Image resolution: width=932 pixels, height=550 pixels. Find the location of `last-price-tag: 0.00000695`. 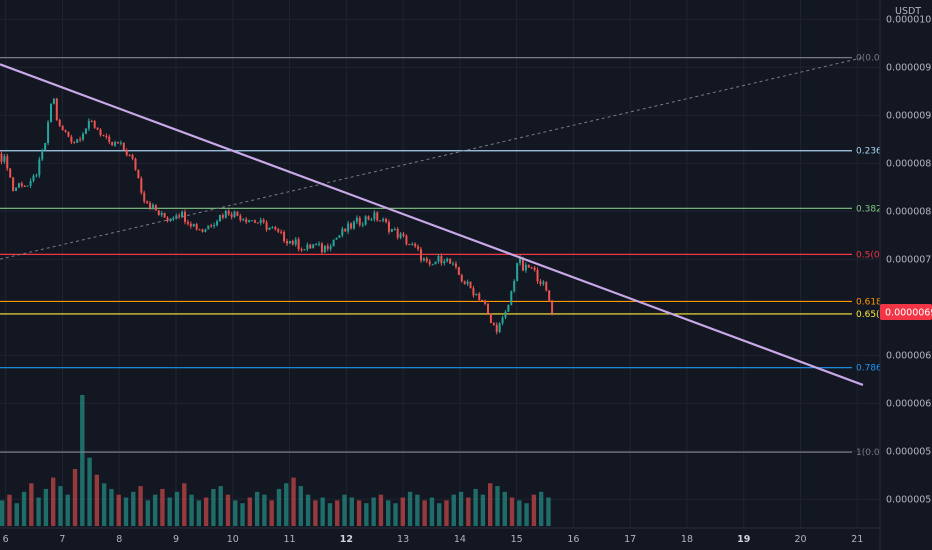

last-price-tag: 0.00000695 is located at coordinates (906, 312).